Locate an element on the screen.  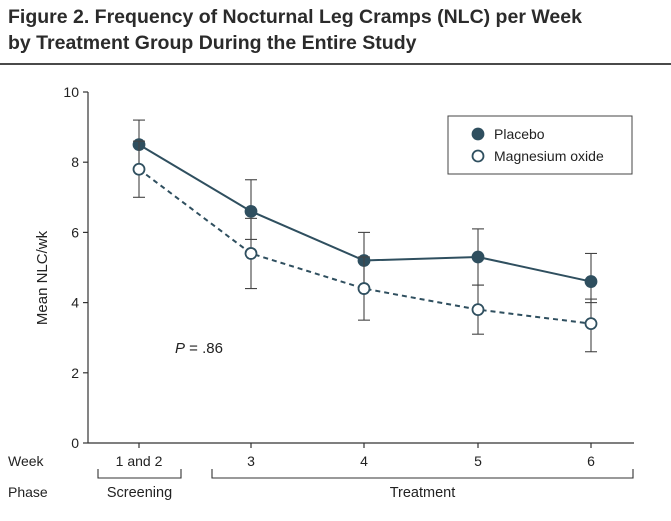
x-tick-label: 6 is located at coordinates (591, 461).